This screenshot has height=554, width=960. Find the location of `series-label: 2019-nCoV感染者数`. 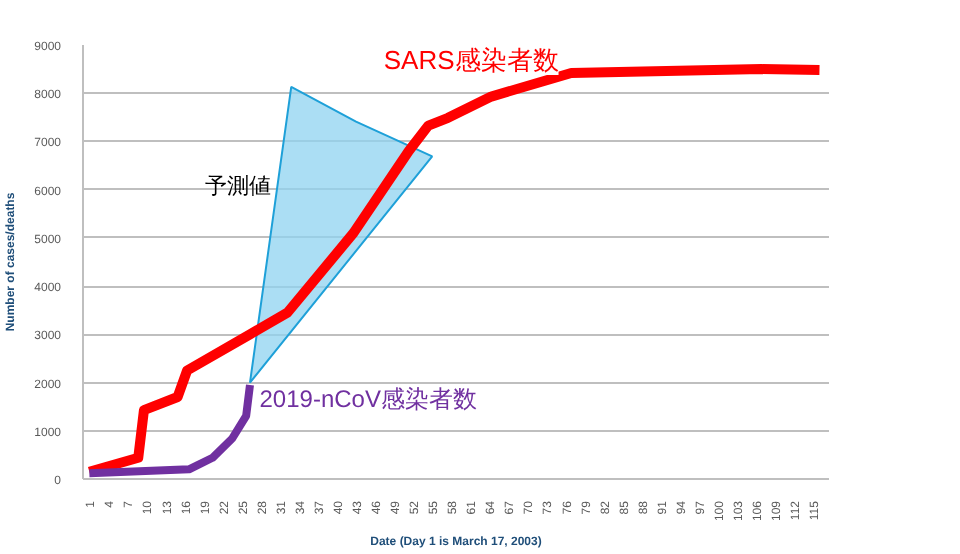

series-label: 2019-nCoV感染者数 is located at coordinates (368, 399).